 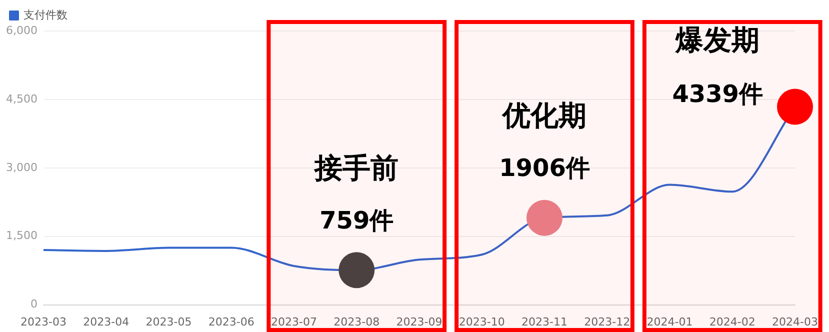 What do you see at coordinates (22, 167) in the screenshot?
I see `y-tick-label: 3,000` at bounding box center [22, 167].